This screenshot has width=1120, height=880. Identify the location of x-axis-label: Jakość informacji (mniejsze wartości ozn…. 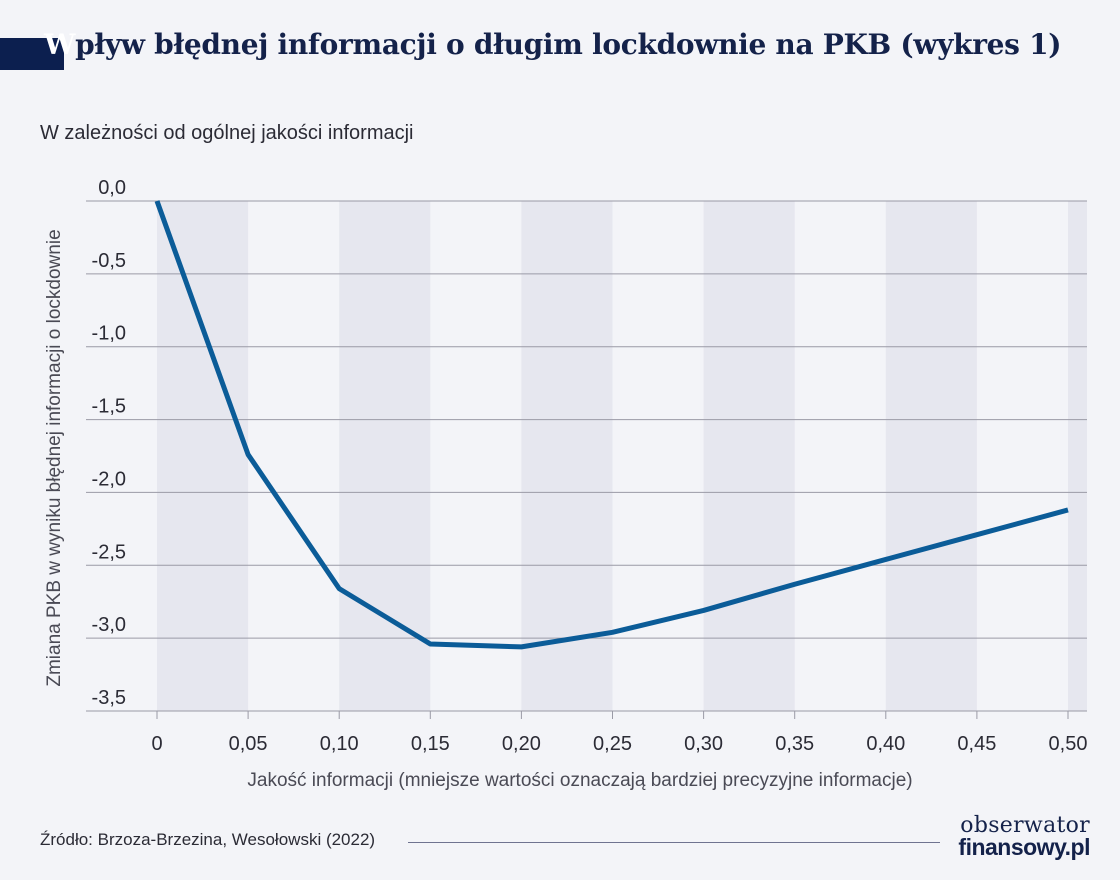
(579, 780).